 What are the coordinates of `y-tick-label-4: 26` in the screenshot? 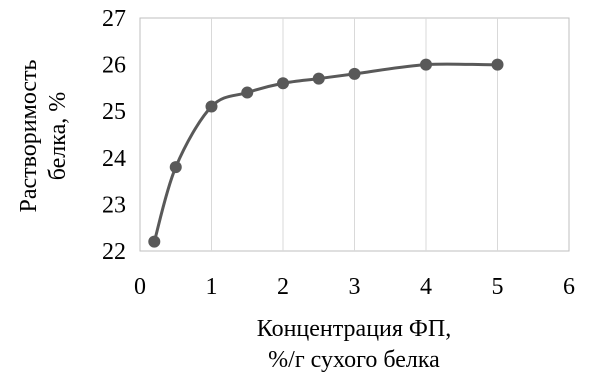 It's located at (114, 66).